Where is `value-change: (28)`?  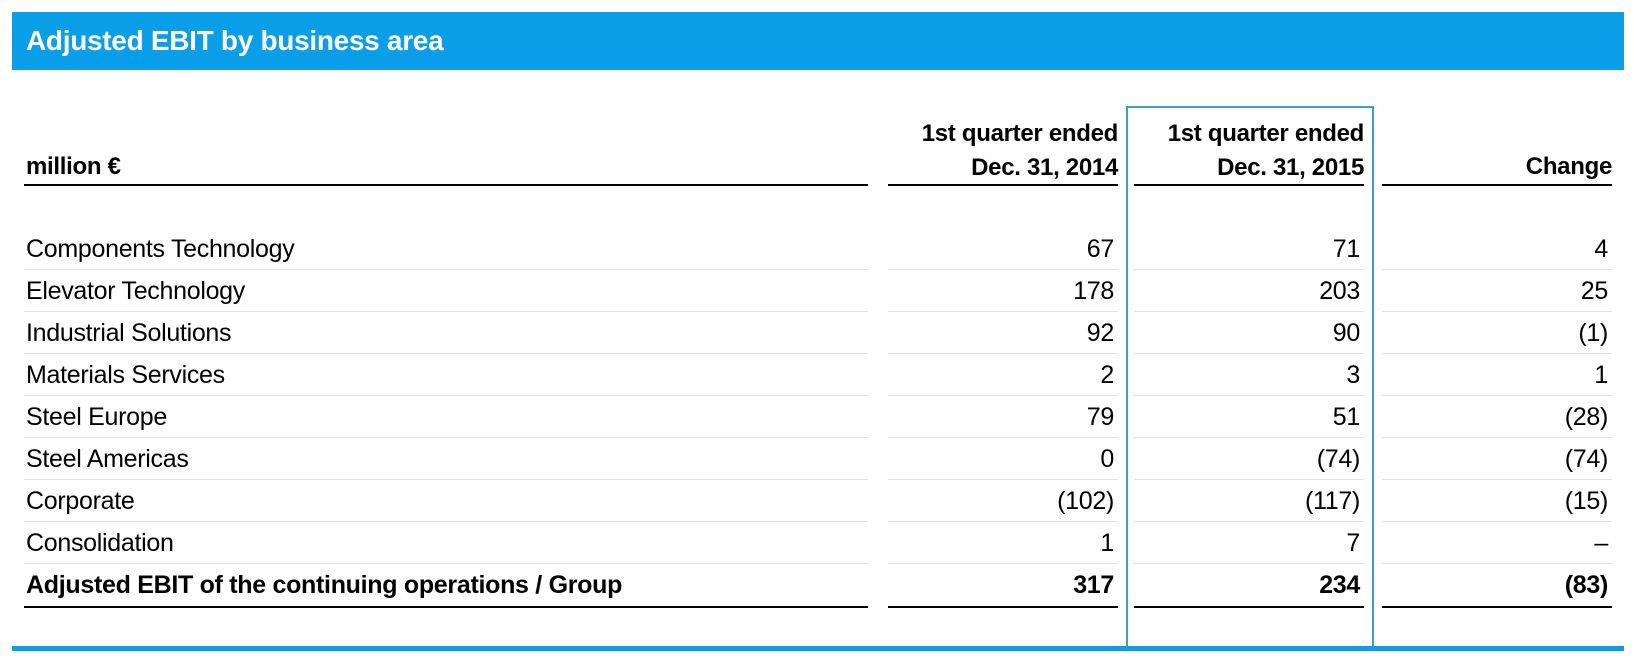 value-change: (28) is located at coordinates (1586, 417).